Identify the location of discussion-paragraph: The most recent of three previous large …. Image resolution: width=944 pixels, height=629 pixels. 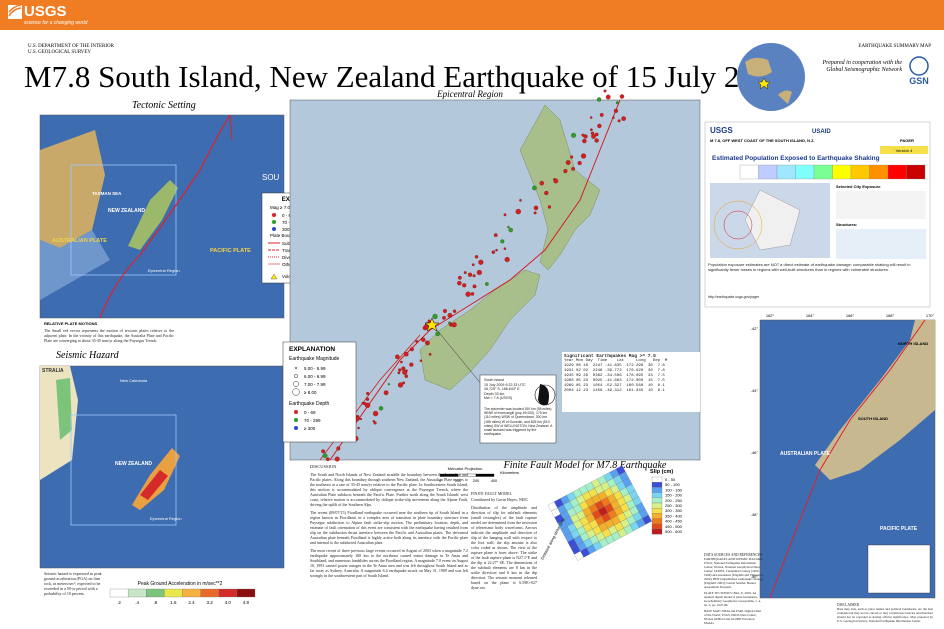
(389, 563).